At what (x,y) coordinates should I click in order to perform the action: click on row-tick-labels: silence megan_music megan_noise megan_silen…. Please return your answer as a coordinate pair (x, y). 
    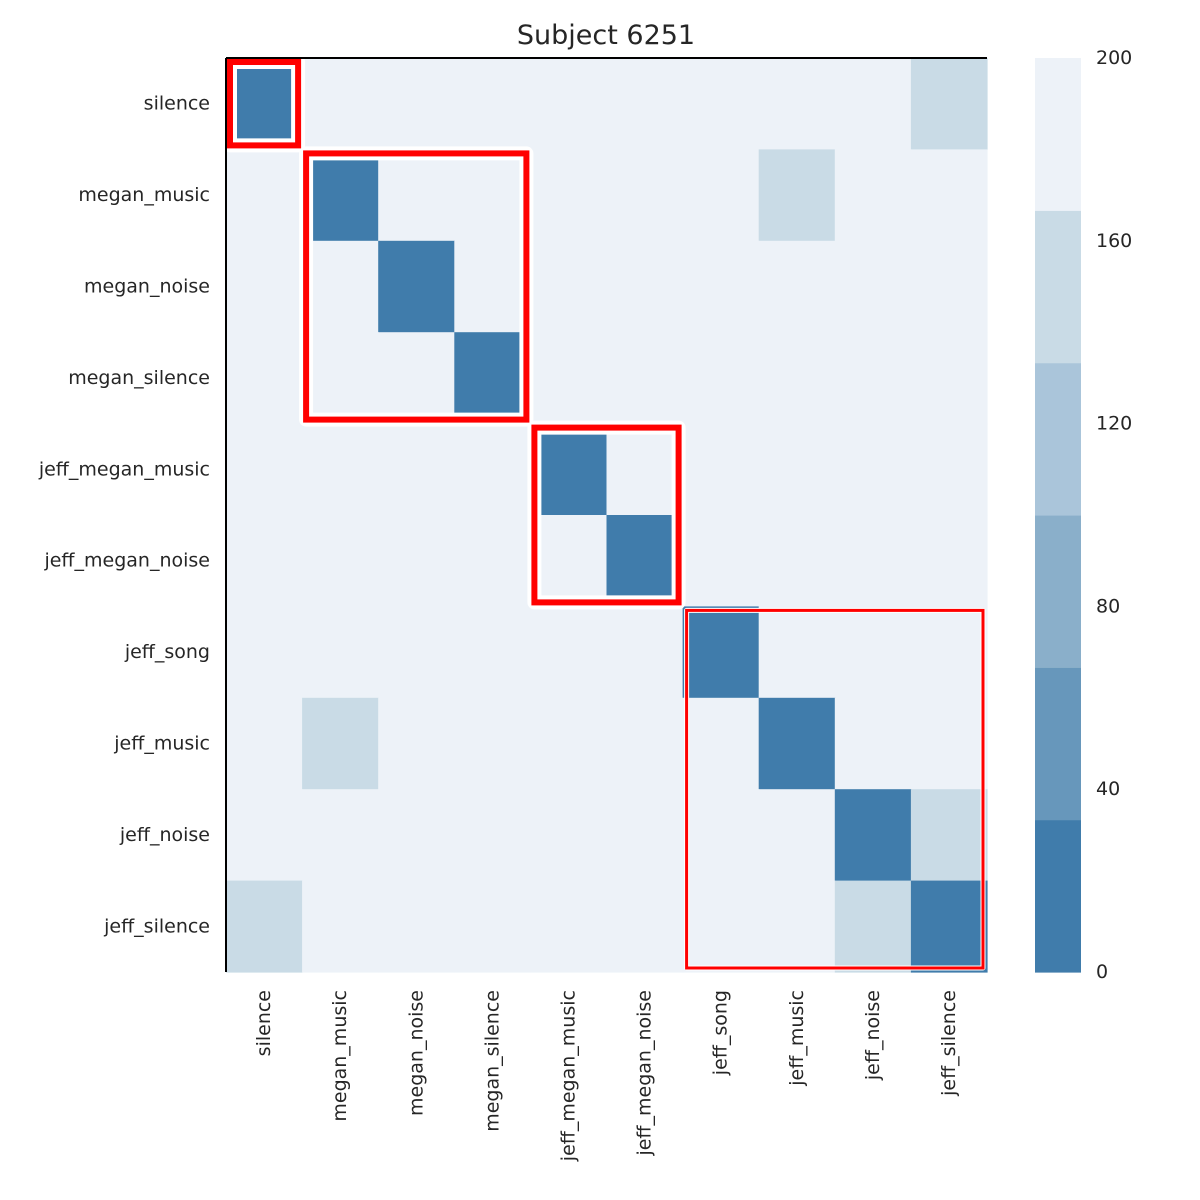
    Looking at the image, I should click on (124, 515).